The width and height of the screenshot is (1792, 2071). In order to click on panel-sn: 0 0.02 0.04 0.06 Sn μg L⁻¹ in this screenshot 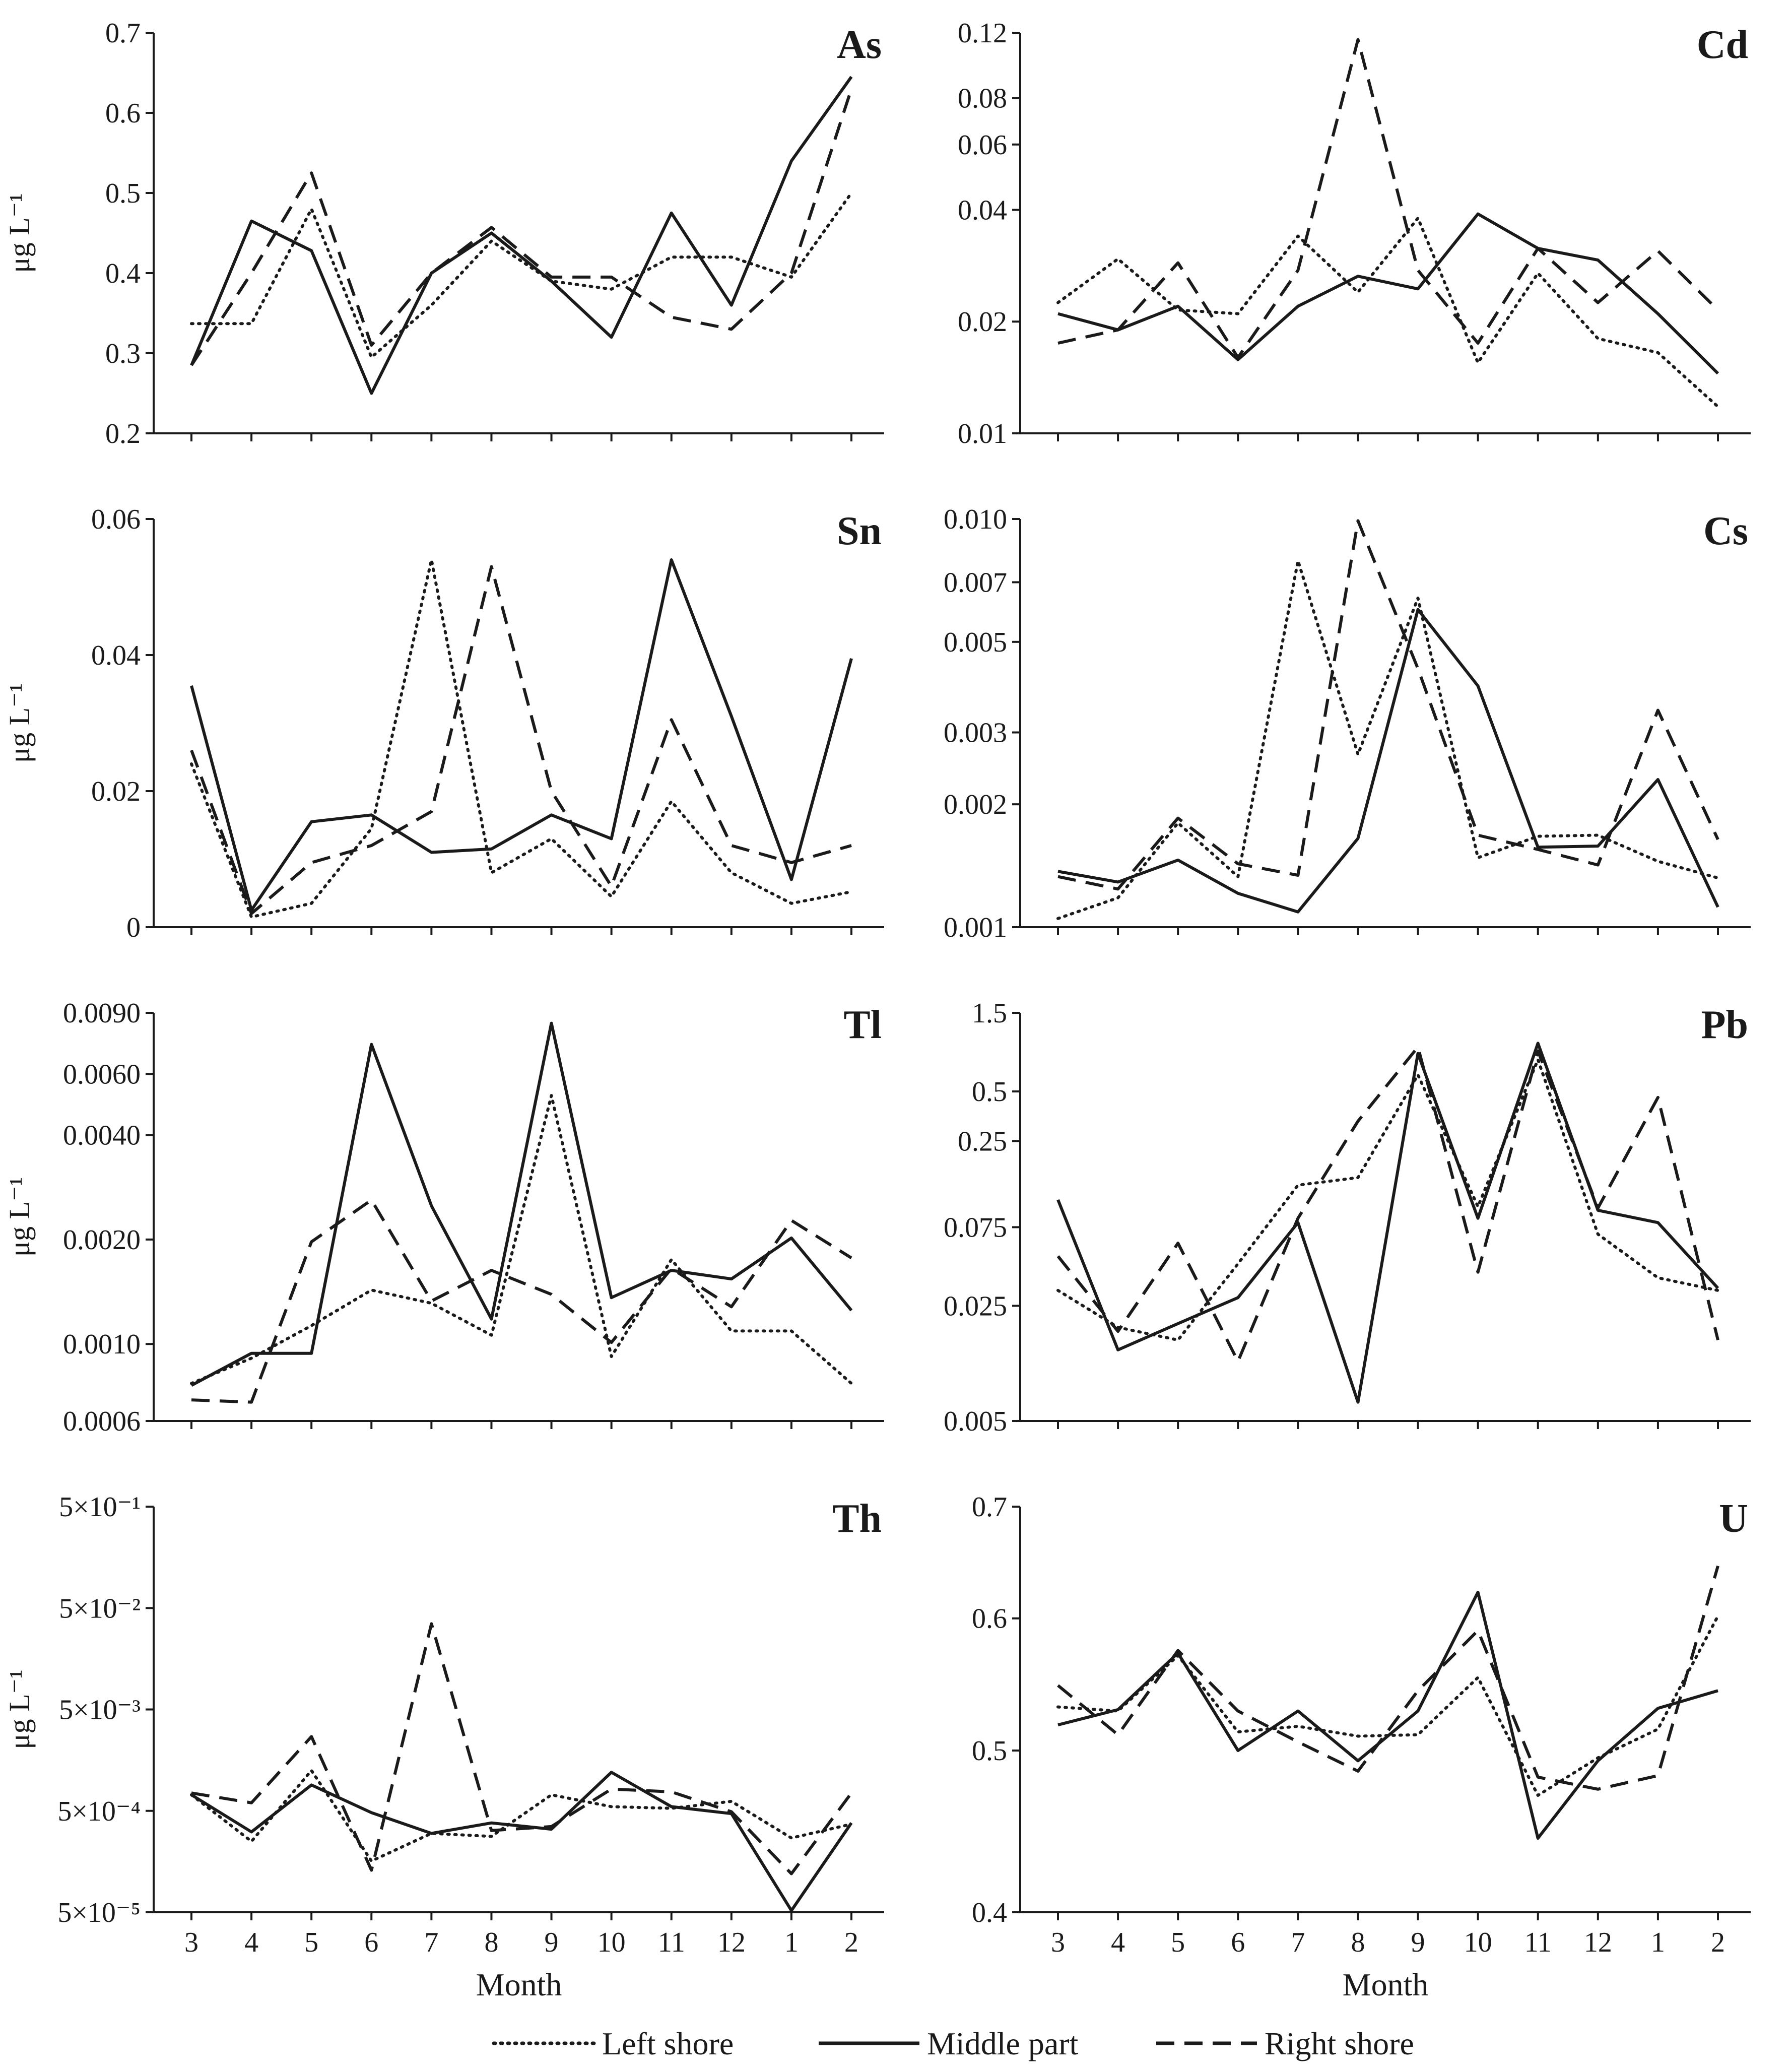, I will do `click(444, 723)`.